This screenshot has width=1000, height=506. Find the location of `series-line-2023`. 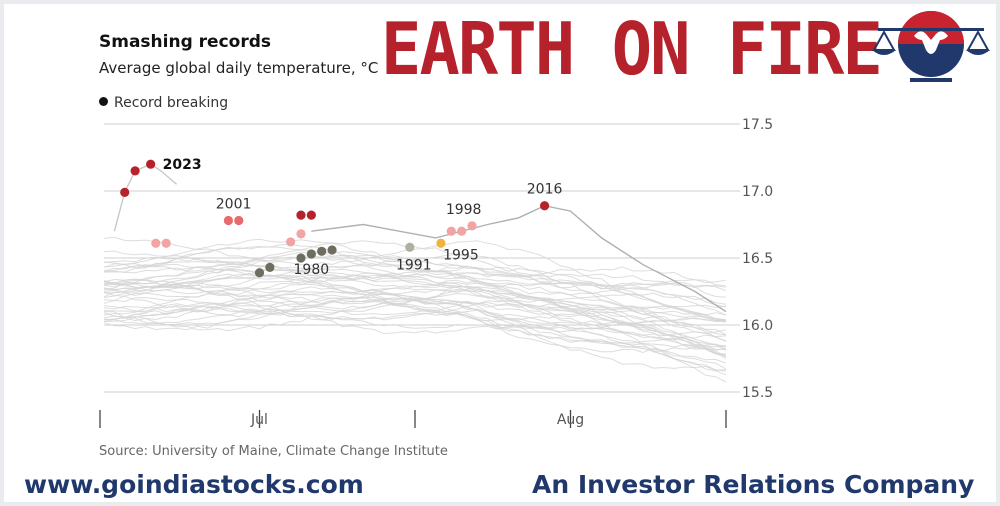

series-line-2023 is located at coordinates (145, 197).